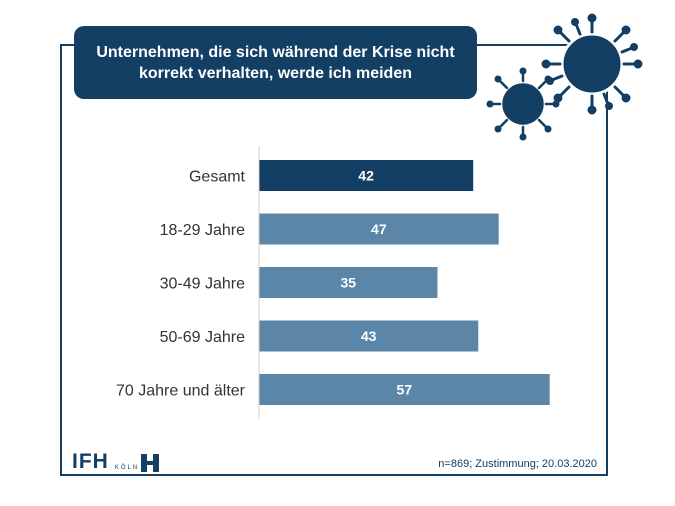 Image resolution: width=675 pixels, height=506 pixels. I want to click on bar-value-label: 35, so click(348, 283).